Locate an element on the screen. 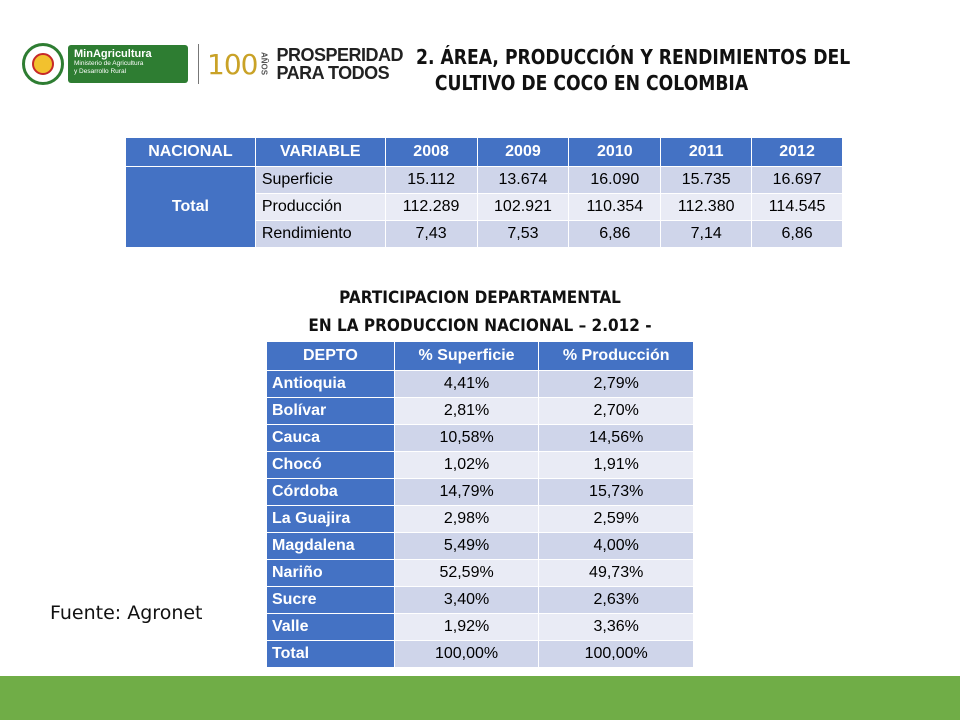 Image resolution: width=960 pixels, height=720 pixels. value-cell: 112.289 is located at coordinates (431, 207).